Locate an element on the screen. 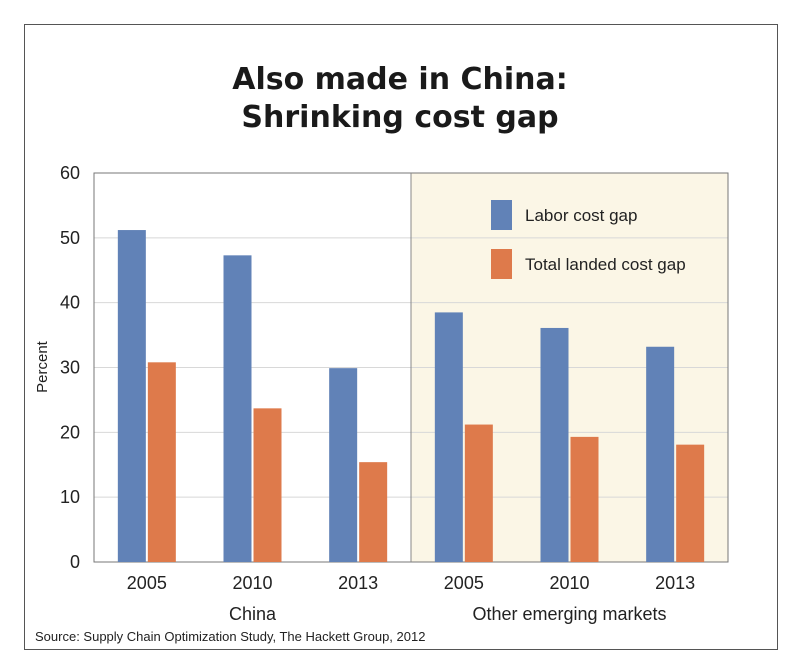 This screenshot has height=656, width=800. legend-label: Total landed cost gap is located at coordinates (605, 264).